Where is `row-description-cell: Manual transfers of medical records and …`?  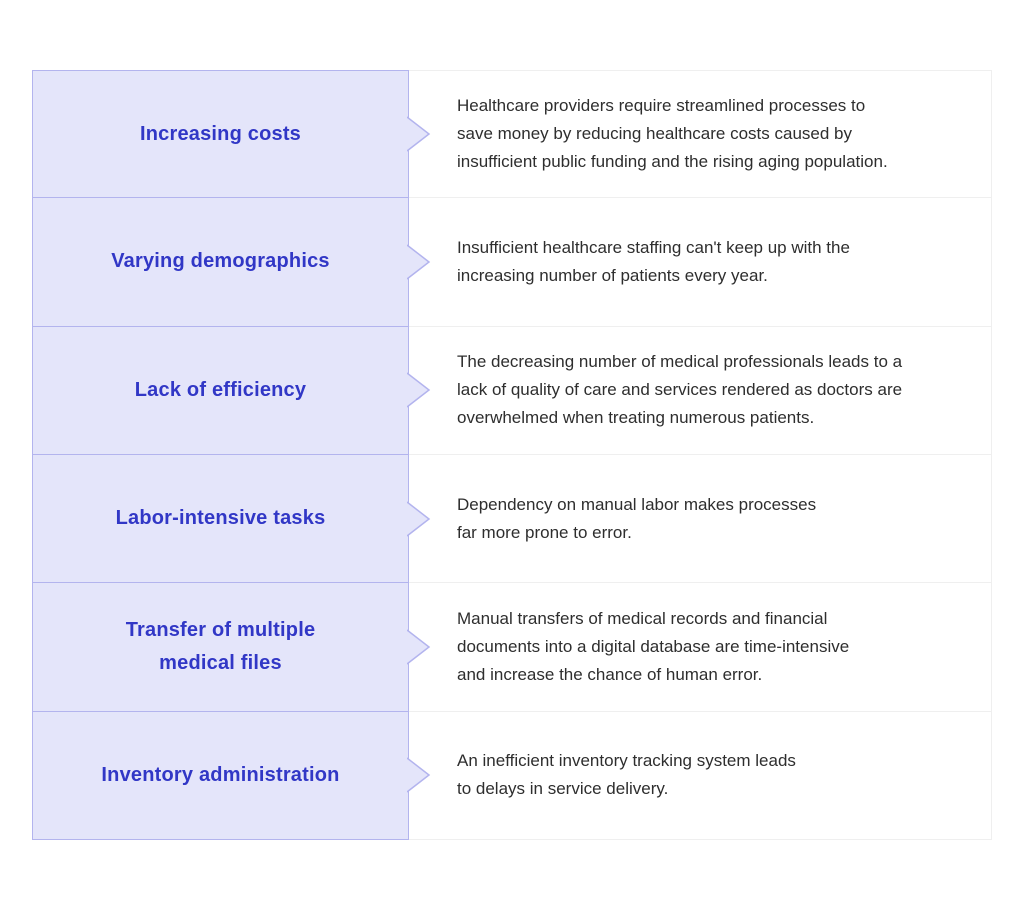 row-description-cell: Manual transfers of medical records and … is located at coordinates (700, 647).